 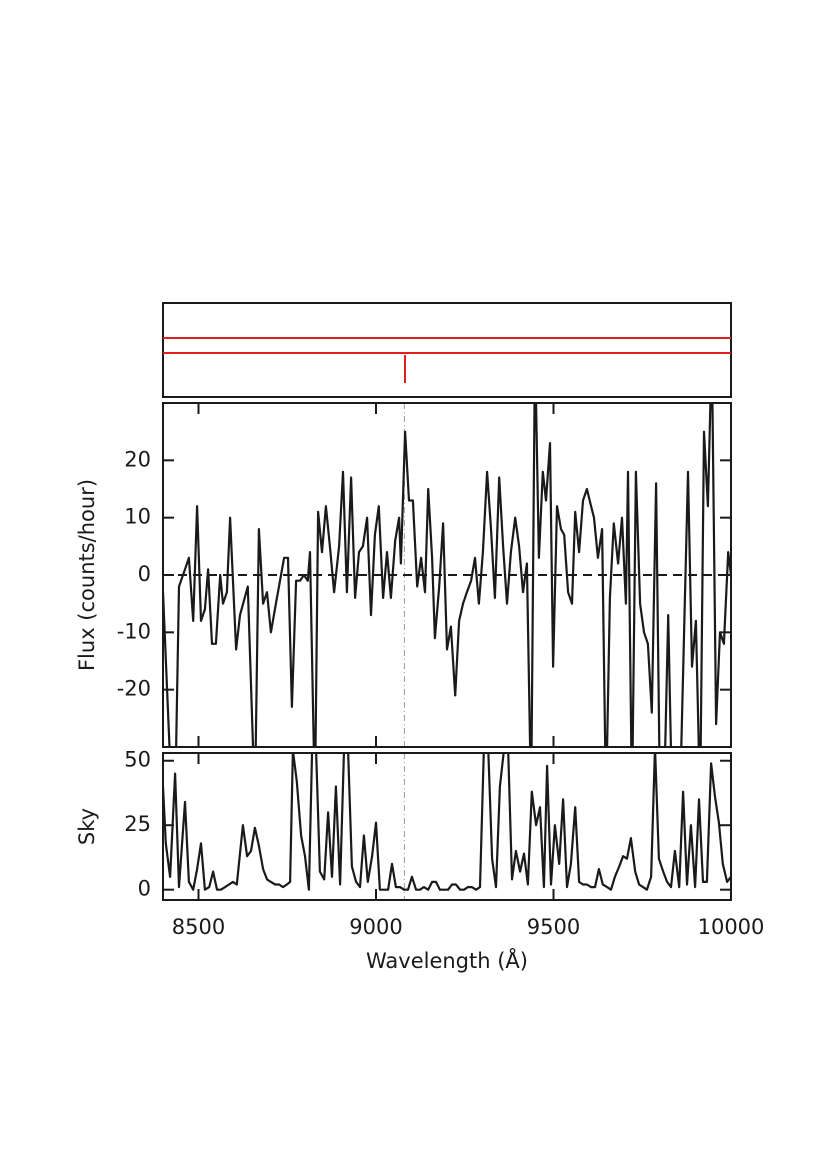 I want to click on x-axis-label: Wavelength (Å), so click(x=447, y=960).